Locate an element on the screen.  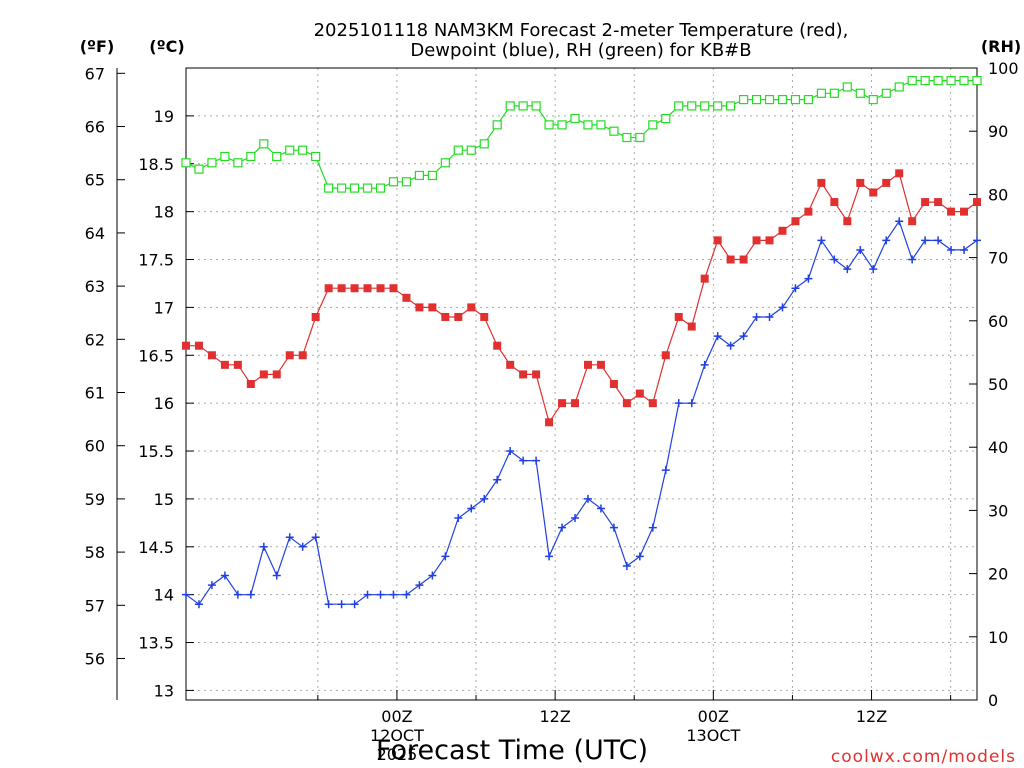
f-tick-label: 58 is located at coordinates (95, 552).